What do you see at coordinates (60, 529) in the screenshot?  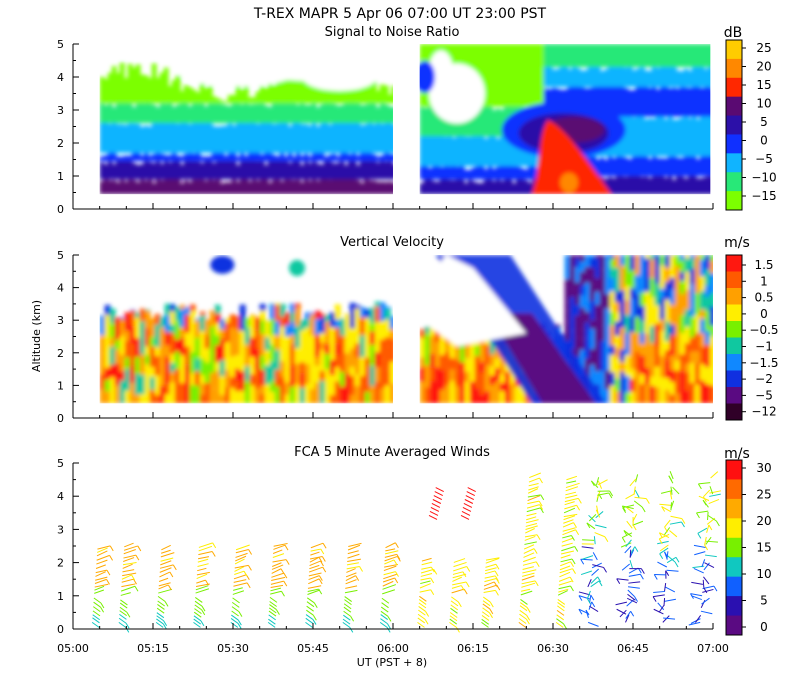 I see `y-tick-label: 3` at bounding box center [60, 529].